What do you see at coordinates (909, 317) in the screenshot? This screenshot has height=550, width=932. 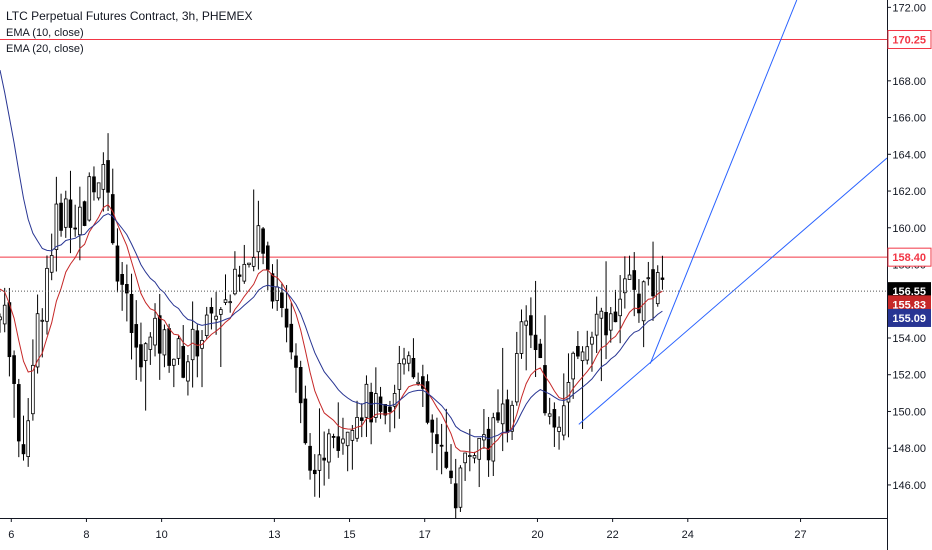 I see `price-badge-ema20: 155.09` at bounding box center [909, 317].